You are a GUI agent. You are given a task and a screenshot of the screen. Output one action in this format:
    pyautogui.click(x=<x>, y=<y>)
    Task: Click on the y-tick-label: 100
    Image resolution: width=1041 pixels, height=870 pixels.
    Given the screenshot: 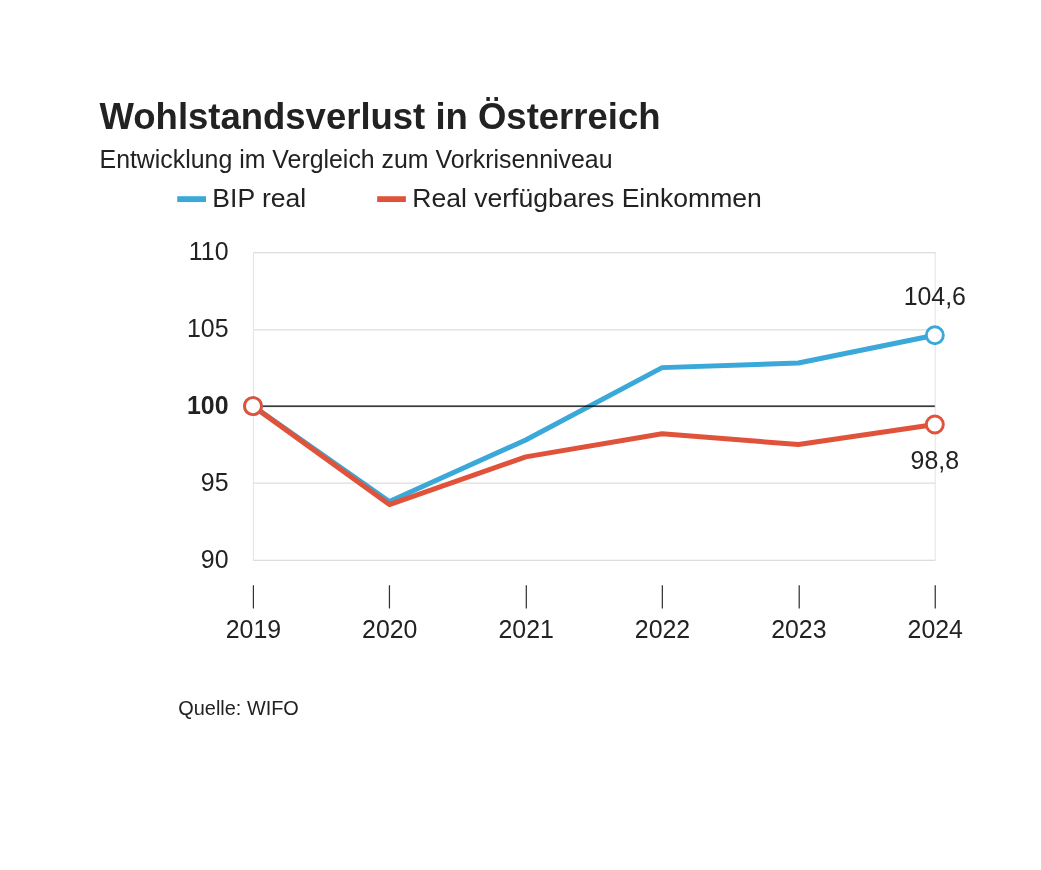 What is the action you would take?
    pyautogui.click(x=208, y=404)
    